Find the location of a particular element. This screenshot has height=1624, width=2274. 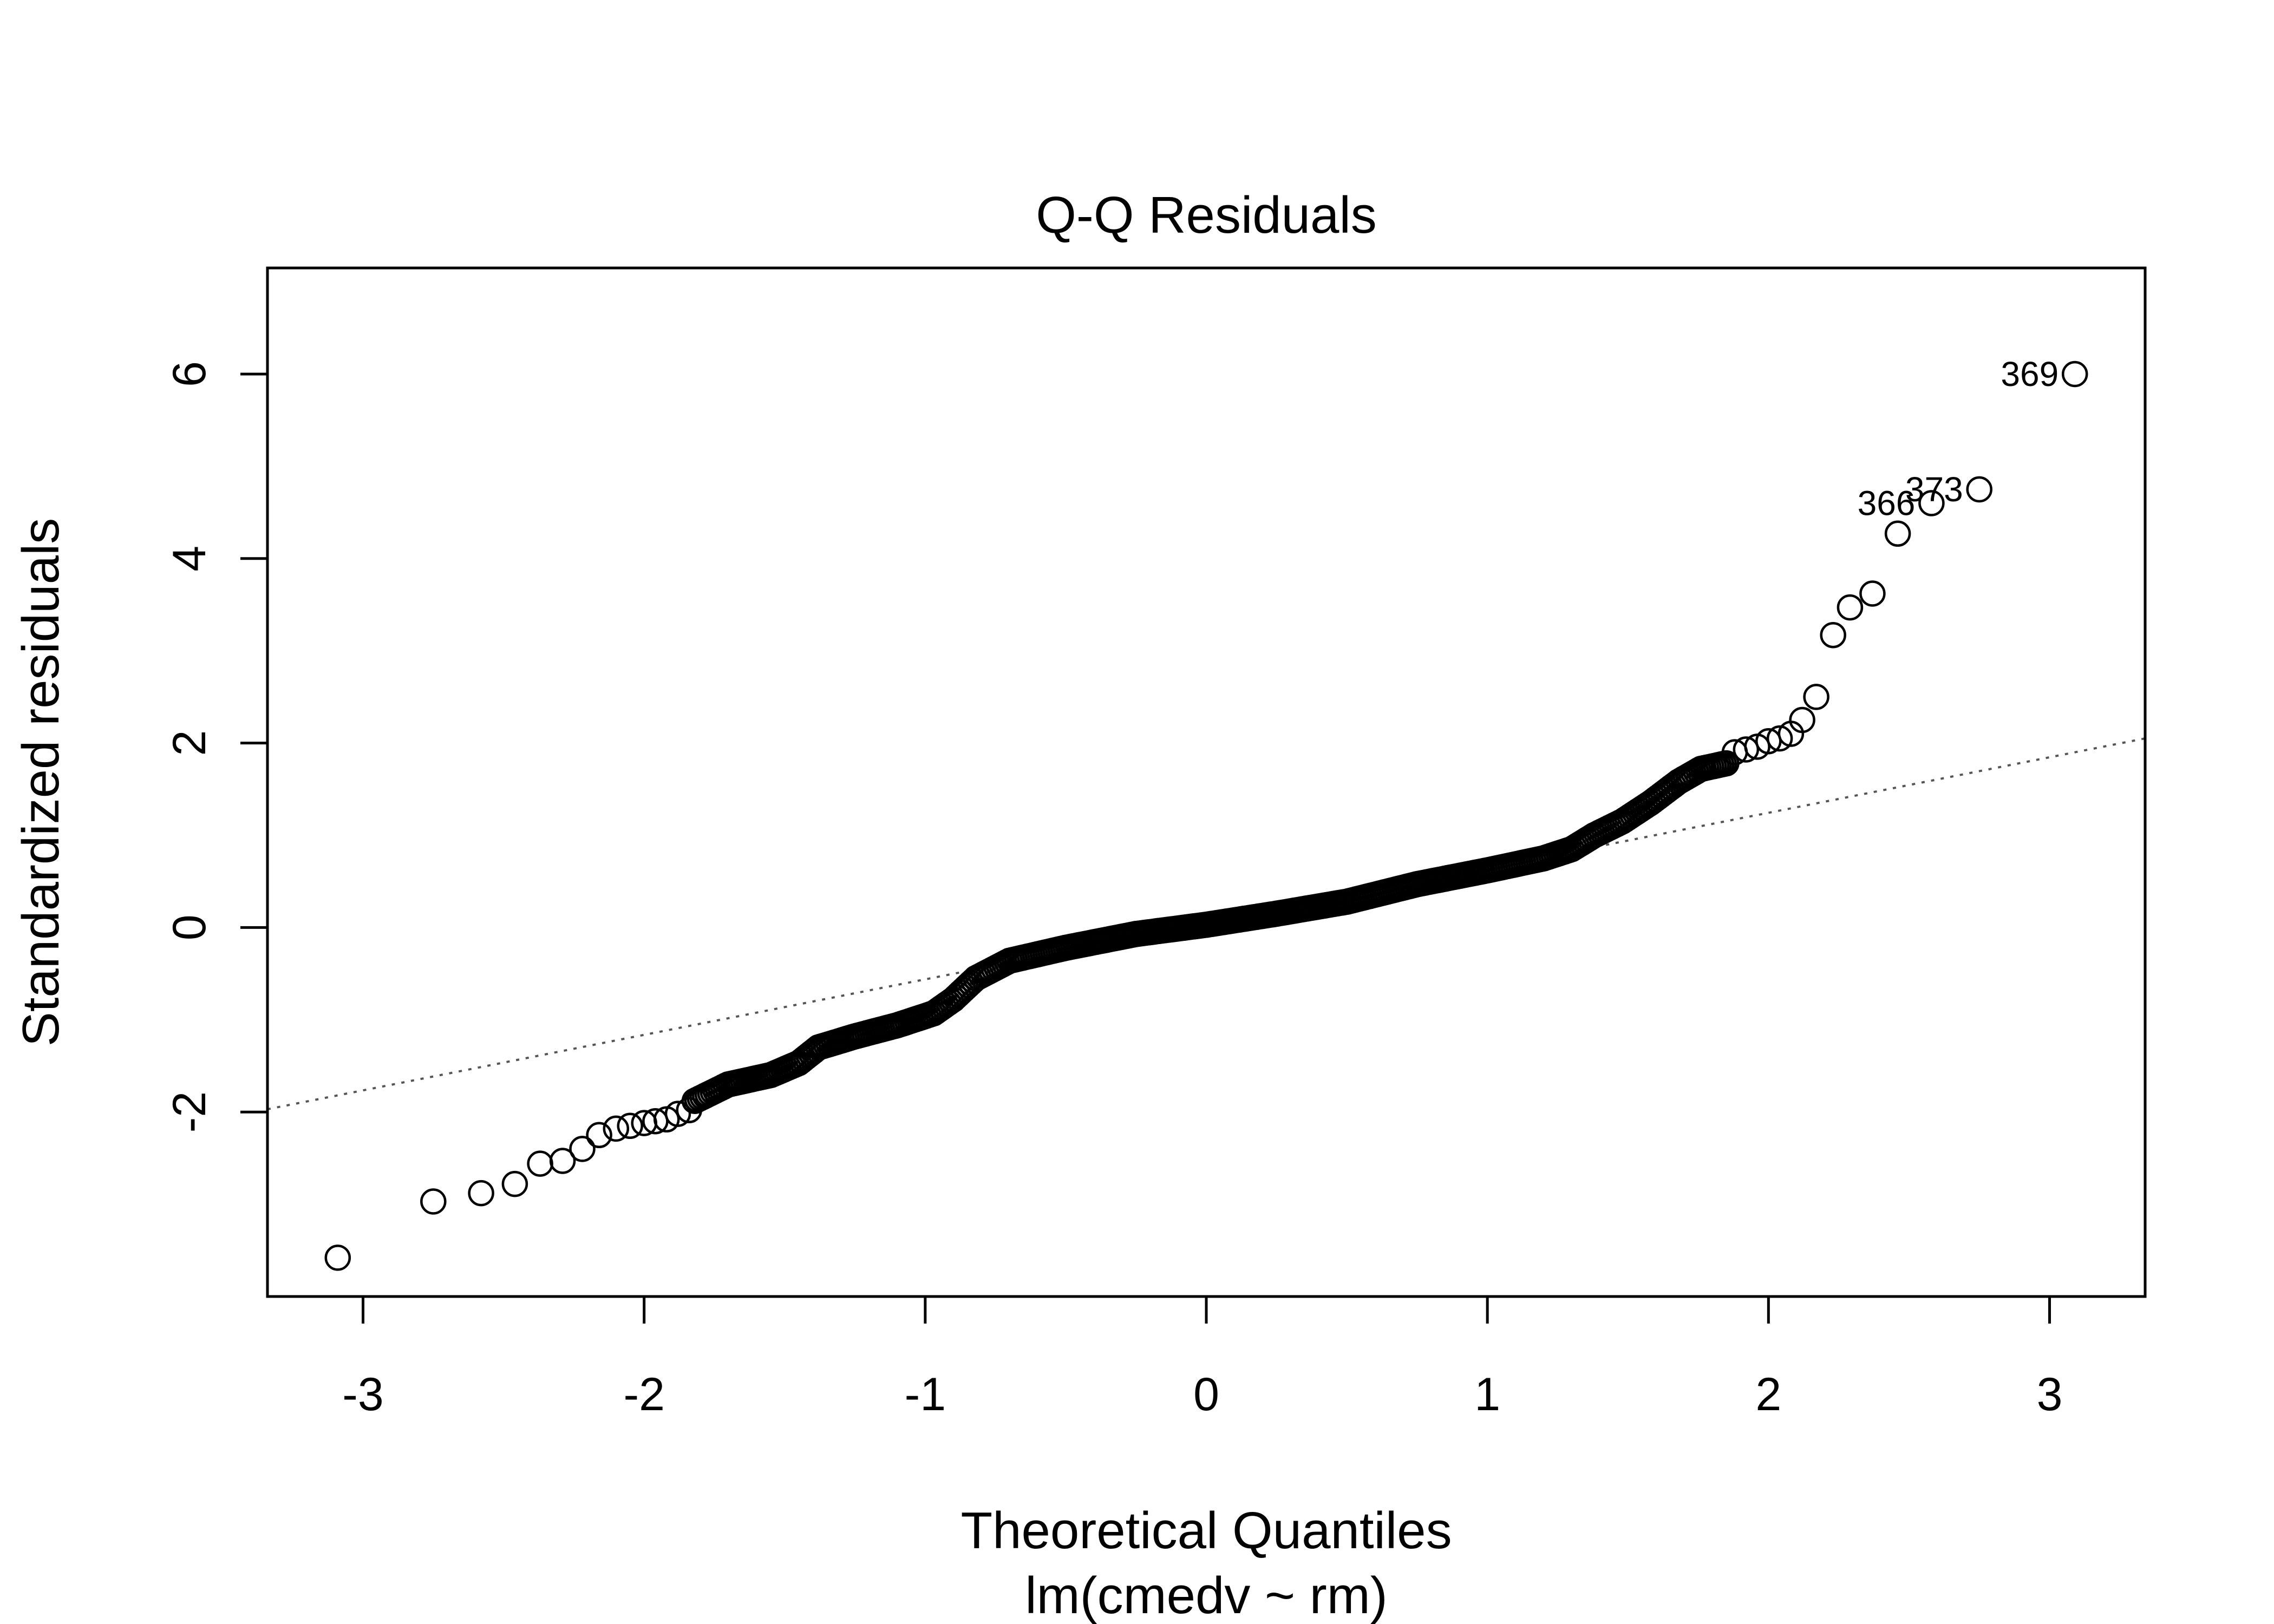

x-tick-label: 3 is located at coordinates (2050, 1394).